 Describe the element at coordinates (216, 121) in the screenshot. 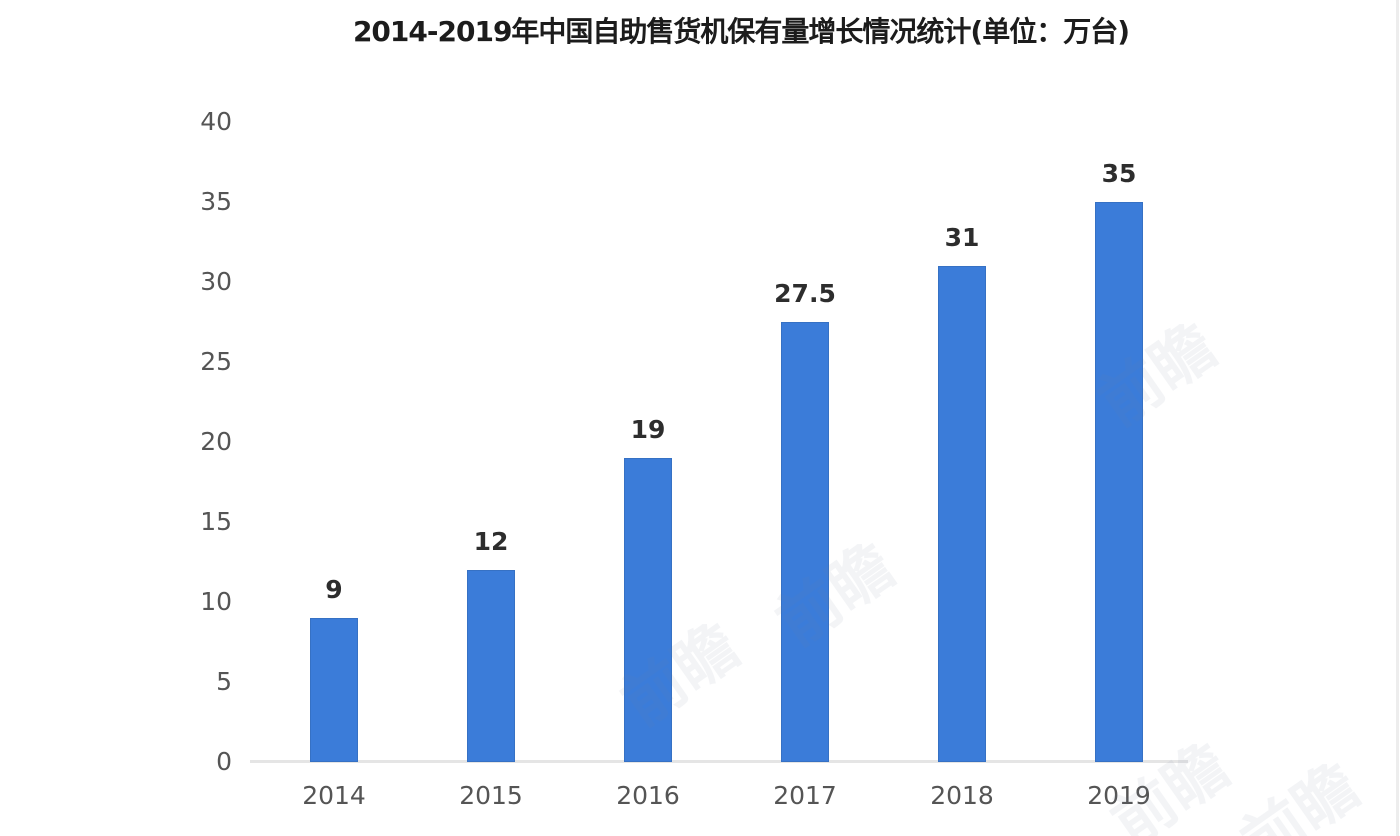

I see `y-axis-tick-label-40: 40` at that location.